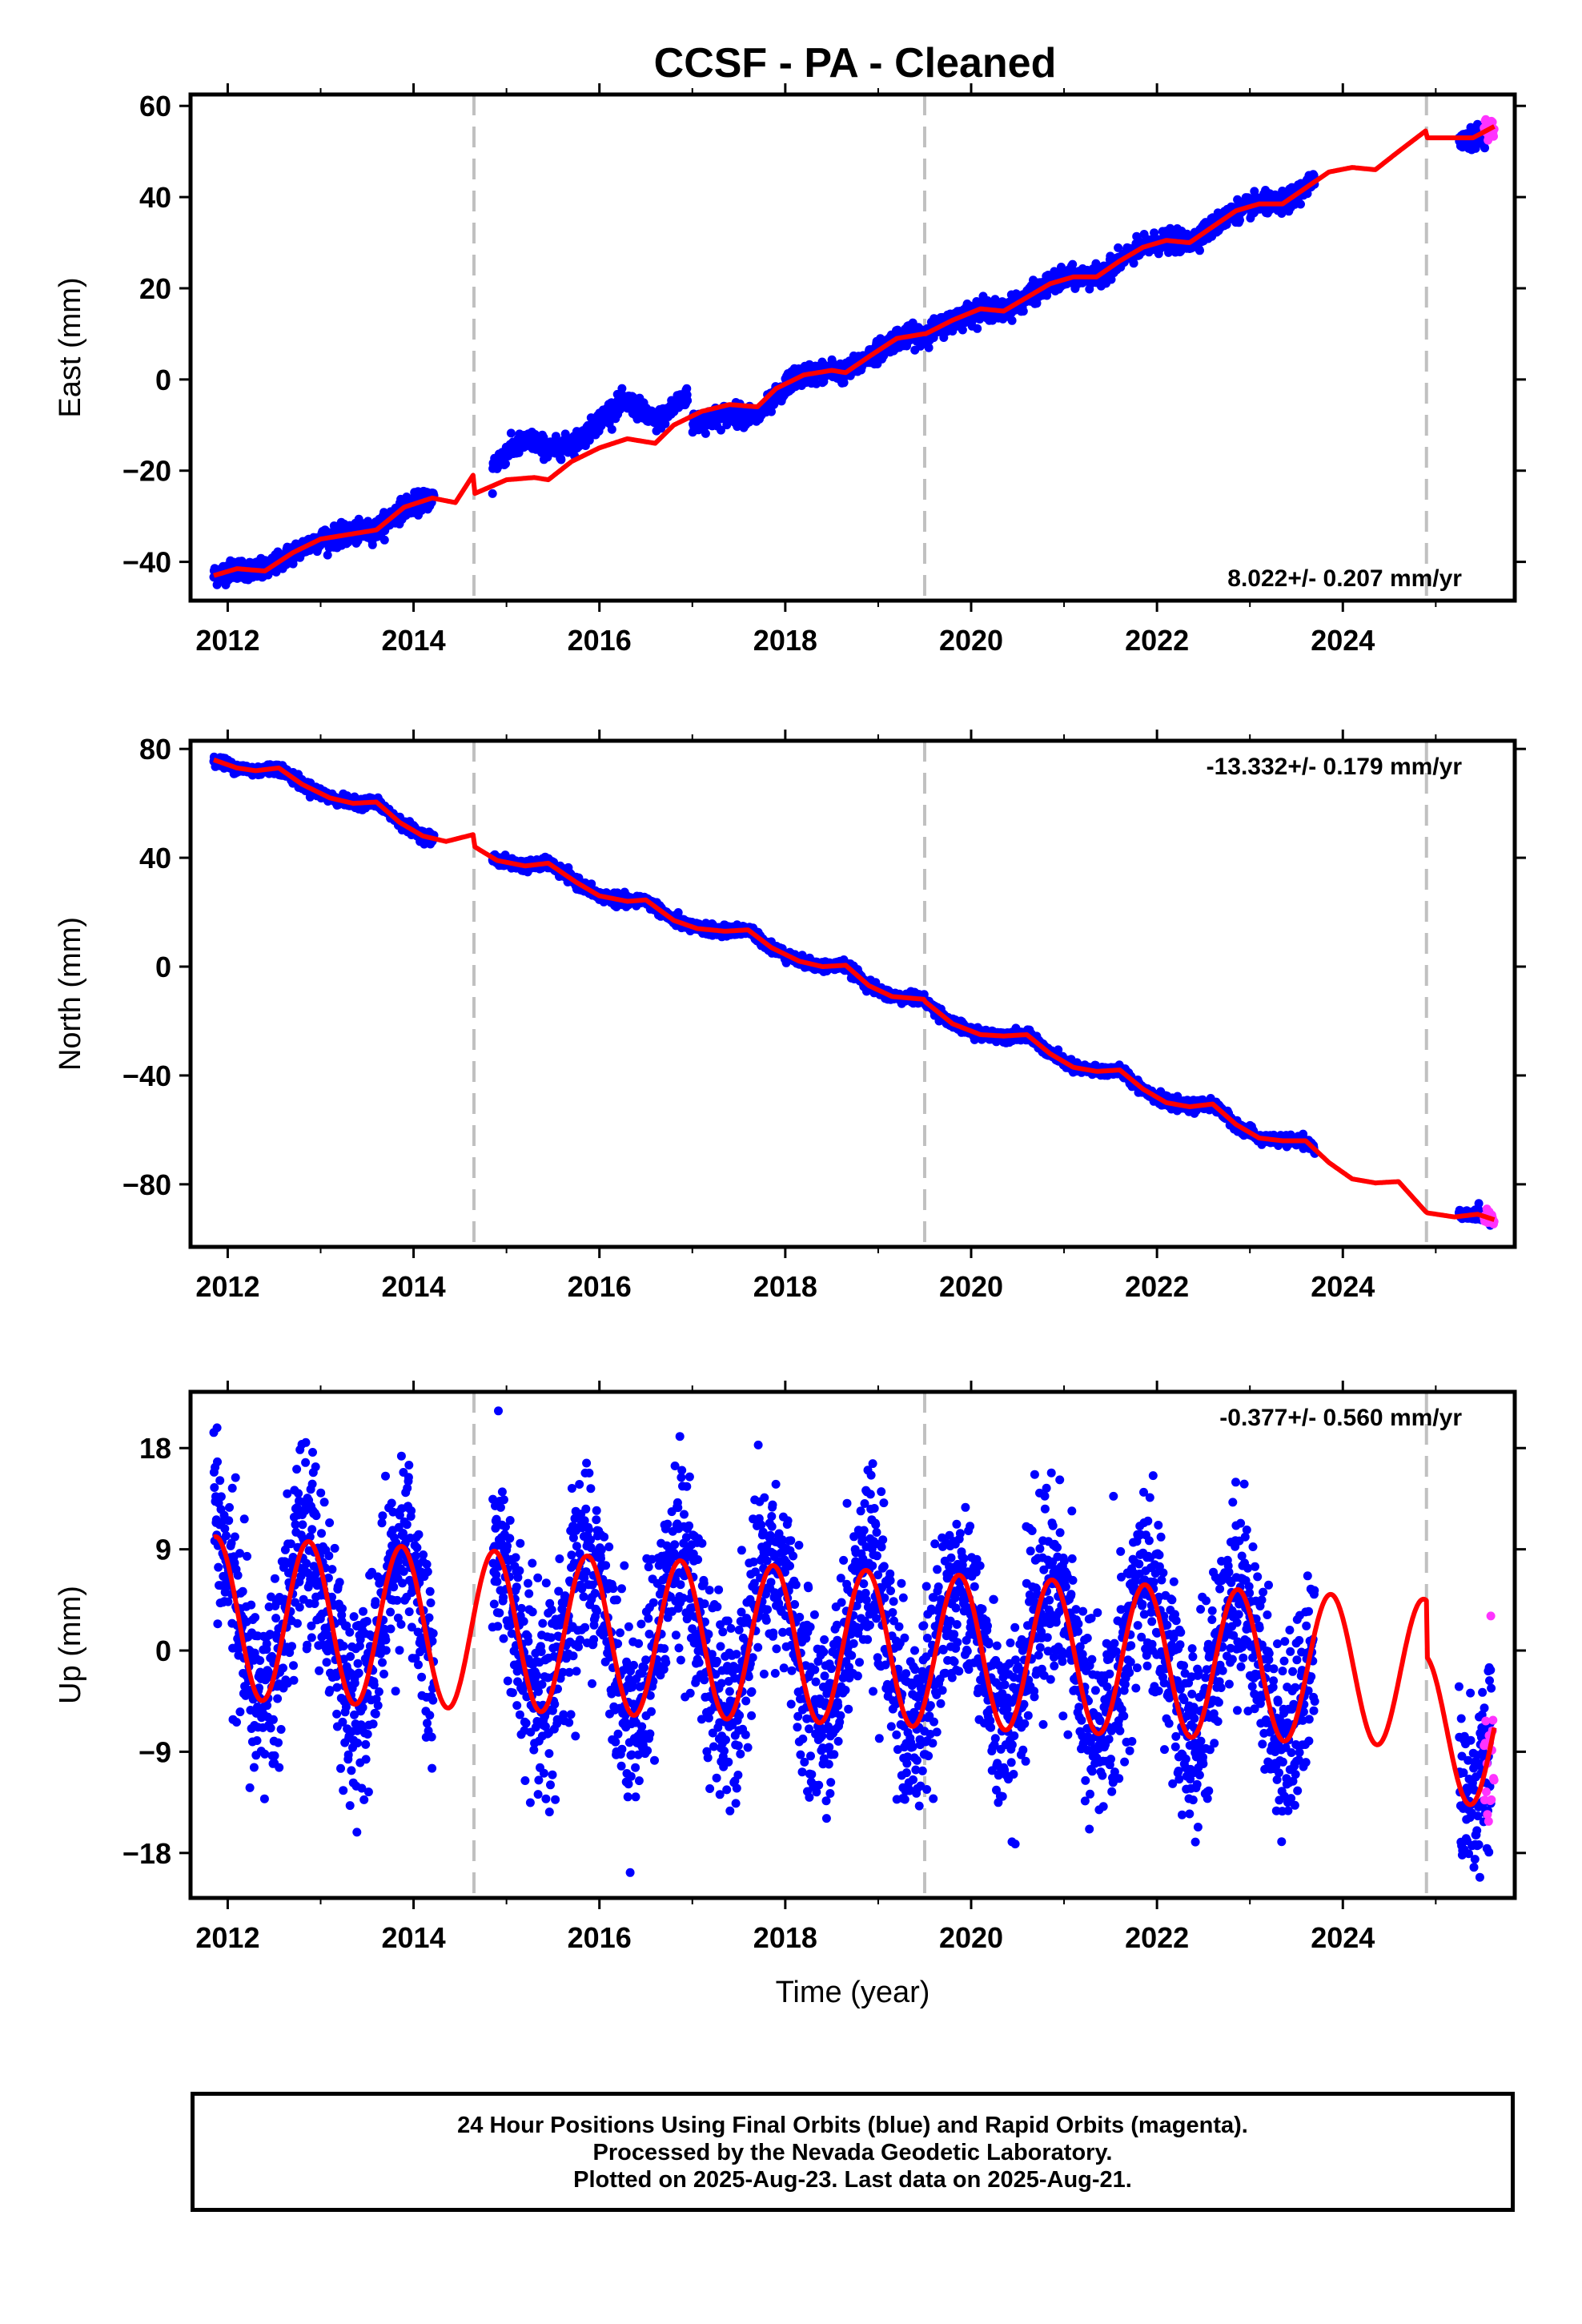 This screenshot has width=1582, height=2324. Describe the element at coordinates (70, 347) in the screenshot. I see `y-axis-label: East (mm)` at that location.